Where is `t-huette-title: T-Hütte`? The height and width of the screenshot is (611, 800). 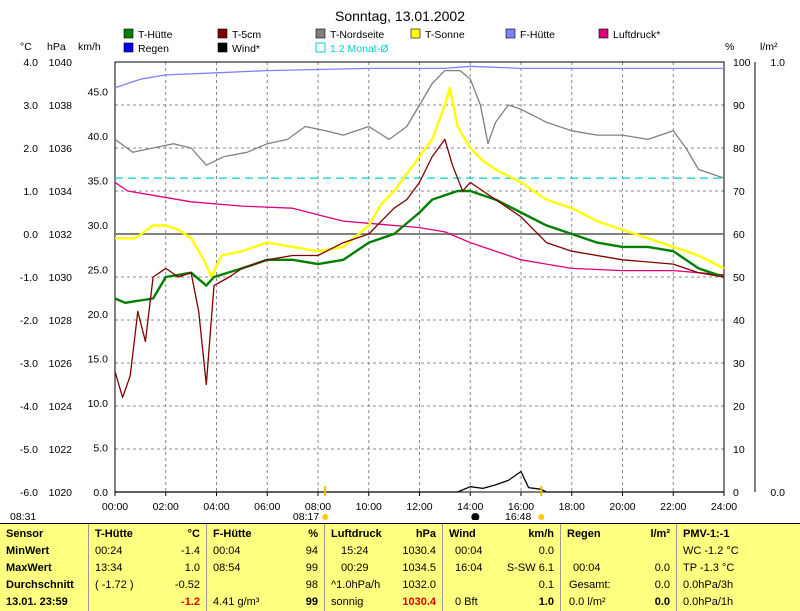
t-huette-title: T-Hütte is located at coordinates (114, 534).